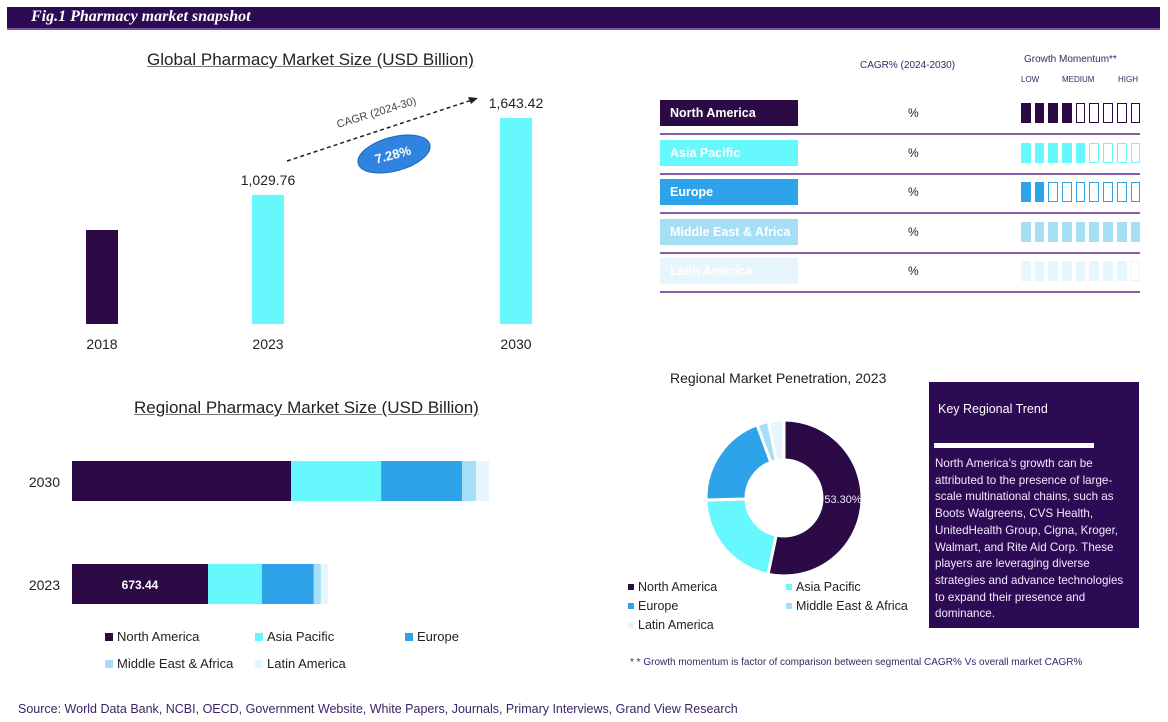 The width and height of the screenshot is (1168, 722). Describe the element at coordinates (784, 498) in the screenshot. I see `donut-chart: 53.30%` at that location.